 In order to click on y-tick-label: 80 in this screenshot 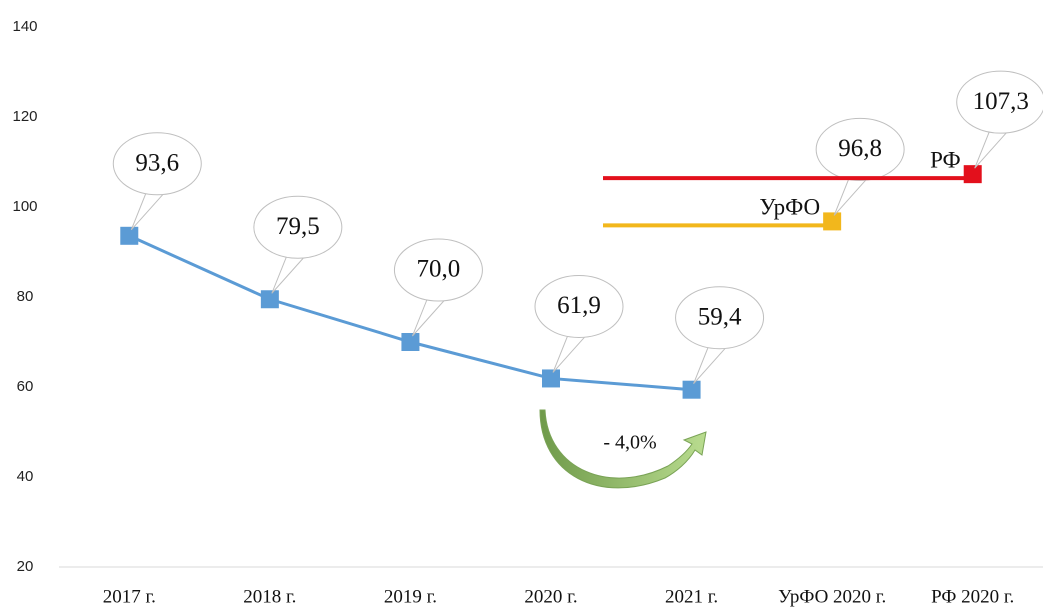, I will do `click(25, 296)`.